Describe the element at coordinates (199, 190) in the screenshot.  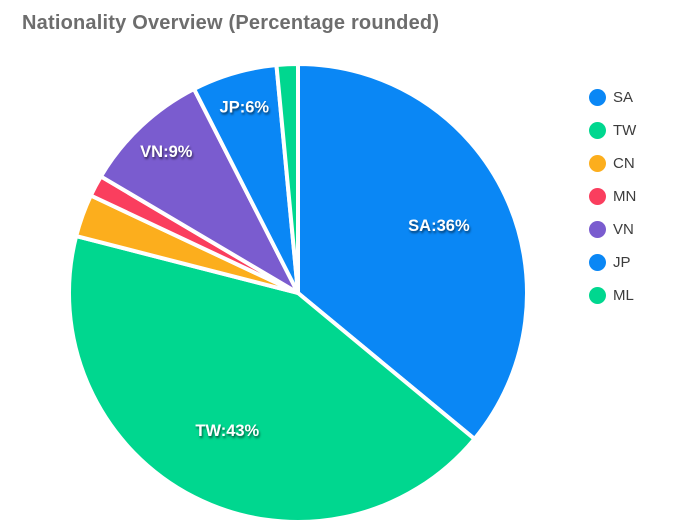
I see `pie-slice-vn` at that location.